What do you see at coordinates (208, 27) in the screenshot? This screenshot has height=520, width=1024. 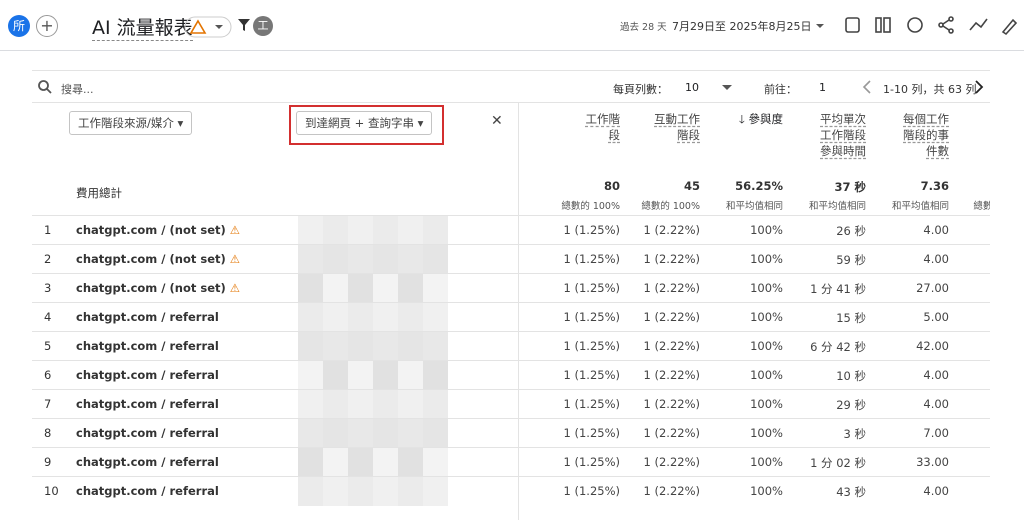 I see `warning-menu` at bounding box center [208, 27].